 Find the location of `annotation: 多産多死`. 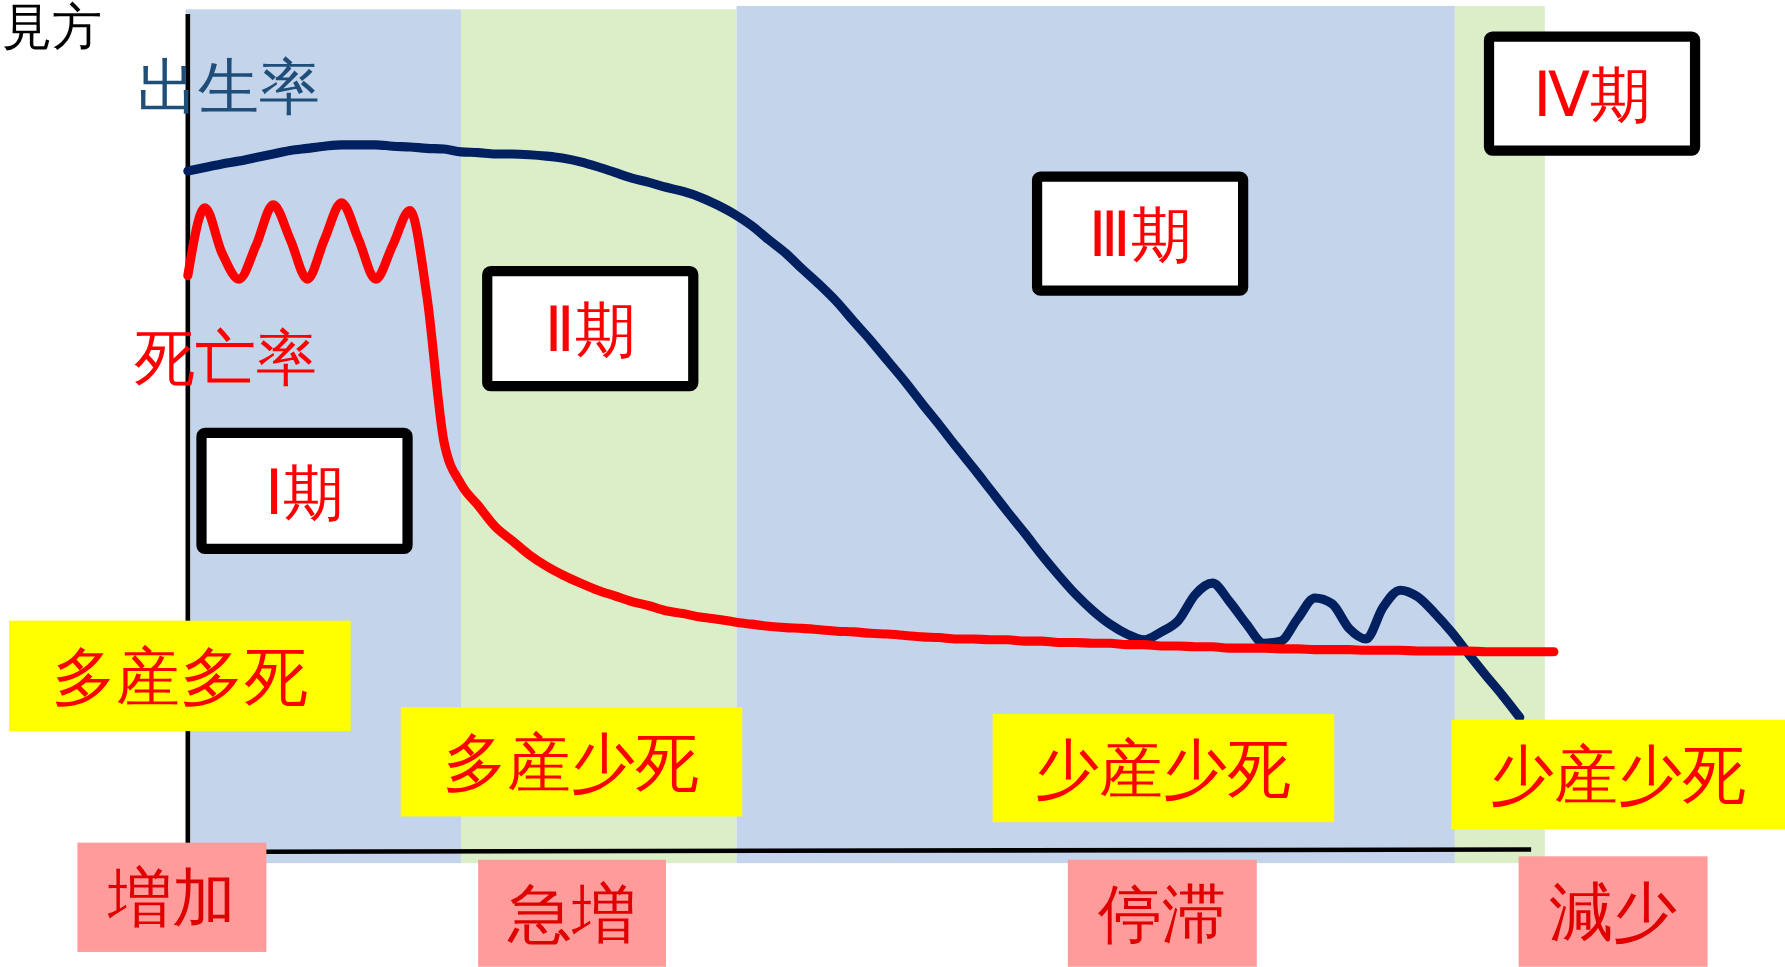

annotation: 多産多死 is located at coordinates (179, 676).